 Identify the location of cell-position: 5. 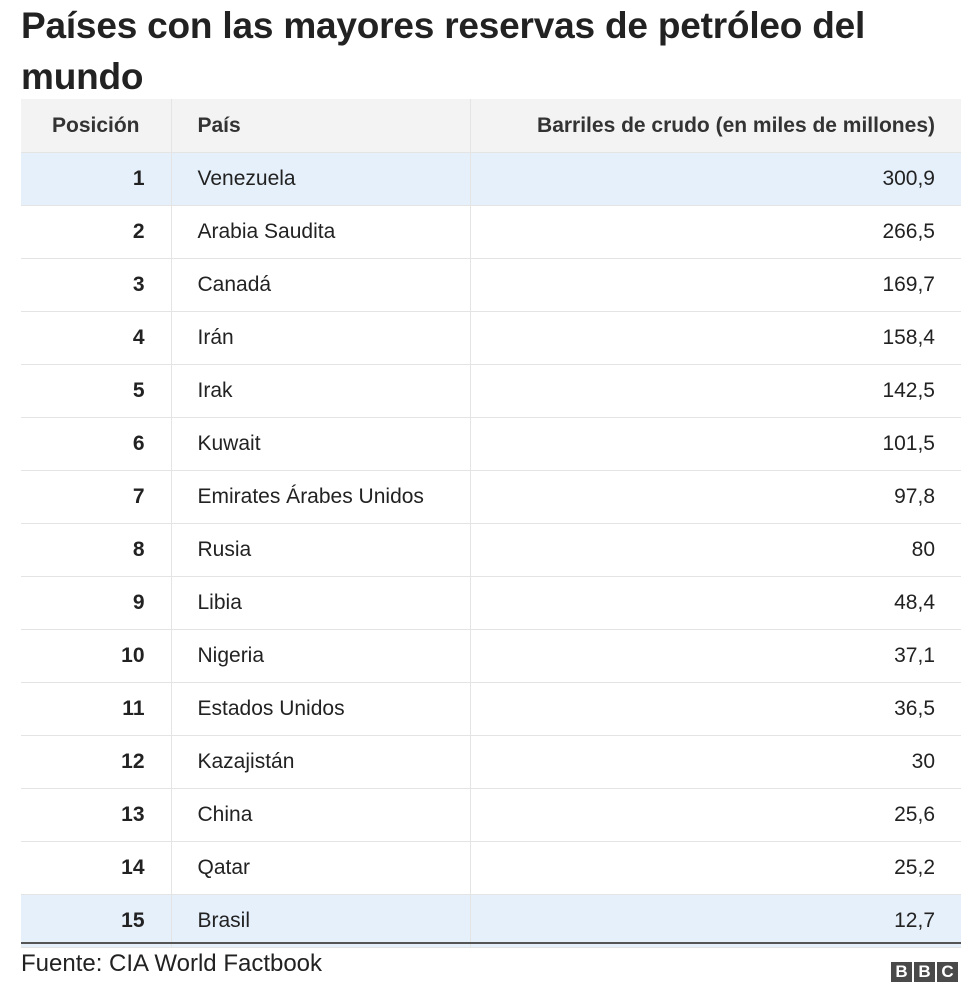
(96, 391).